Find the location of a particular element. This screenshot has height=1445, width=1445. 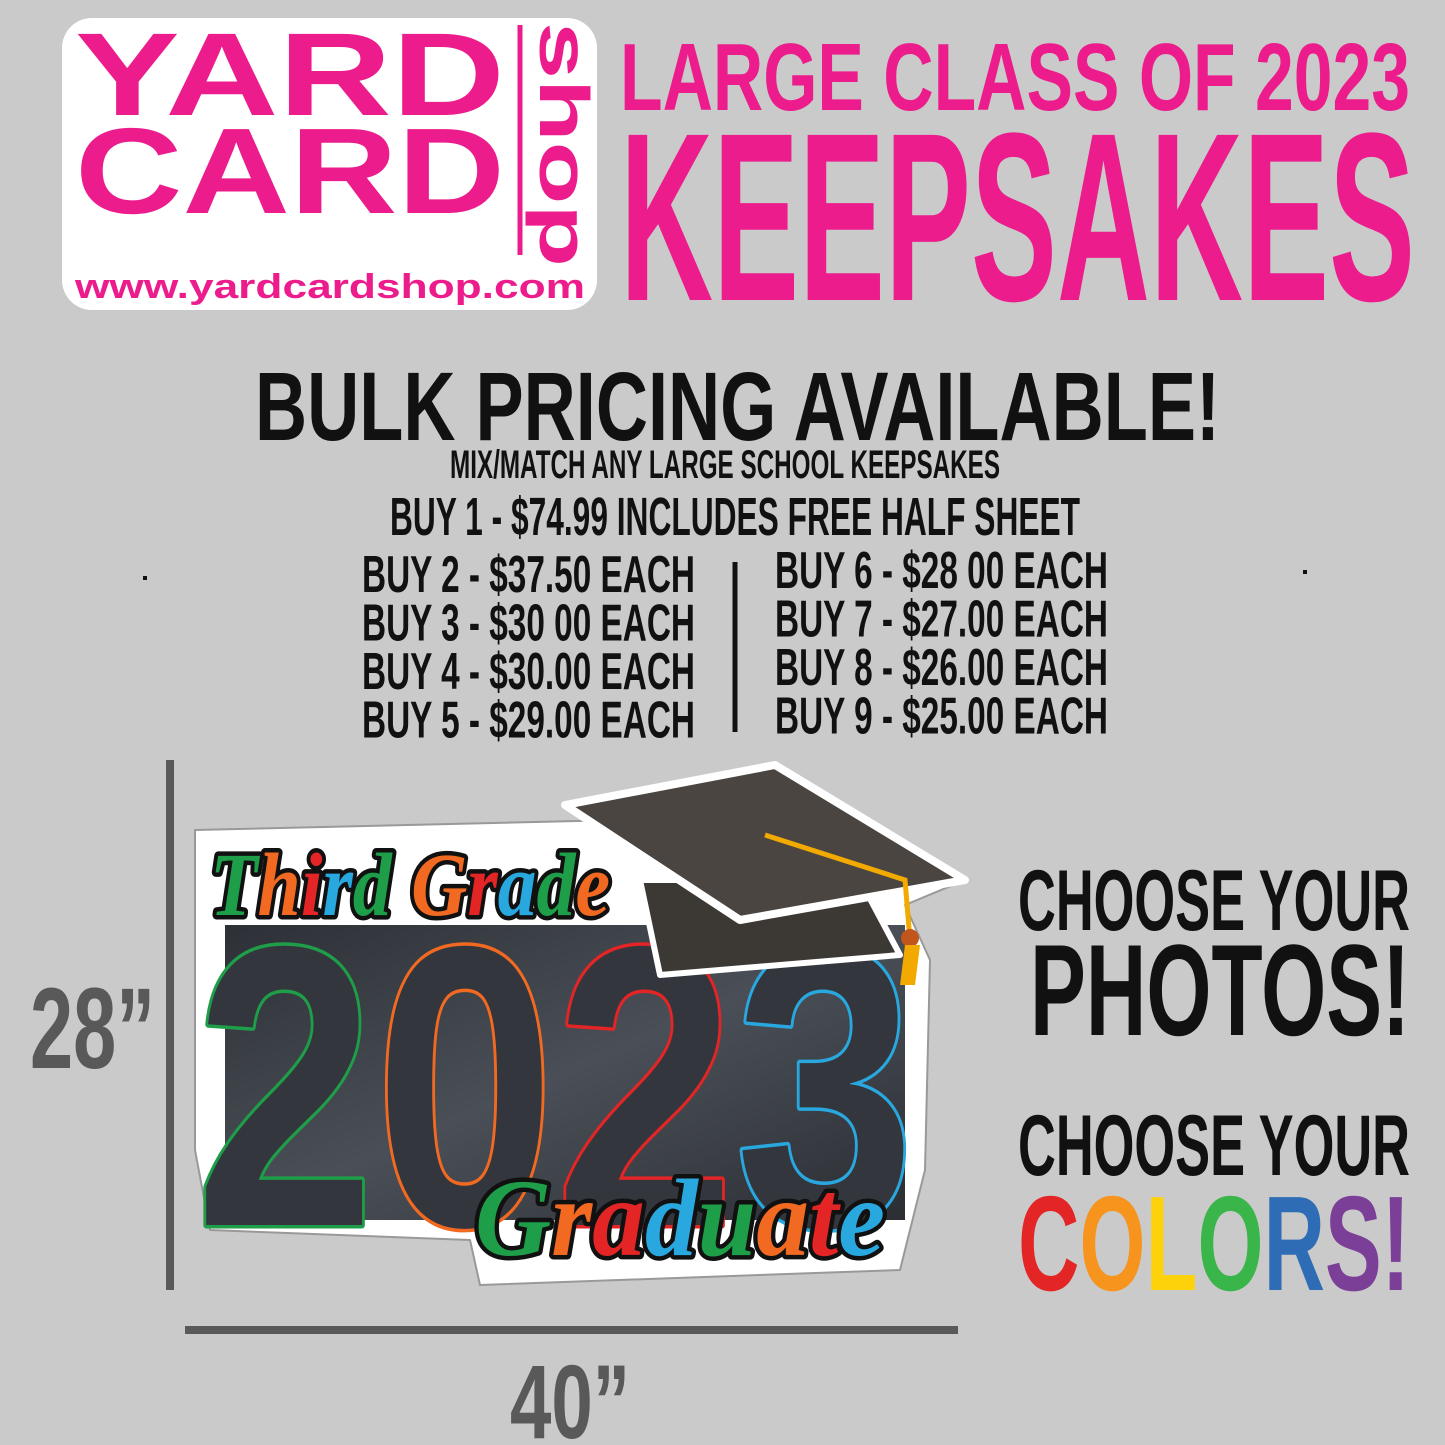

price-row: BUY 2 - $37.50 EACH is located at coordinates (528, 575).